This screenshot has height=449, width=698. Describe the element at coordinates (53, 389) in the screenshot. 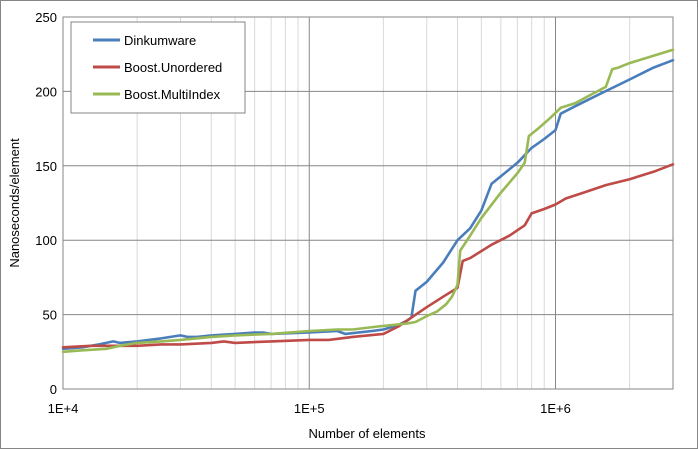

I see `y-tick-label: 0` at that location.